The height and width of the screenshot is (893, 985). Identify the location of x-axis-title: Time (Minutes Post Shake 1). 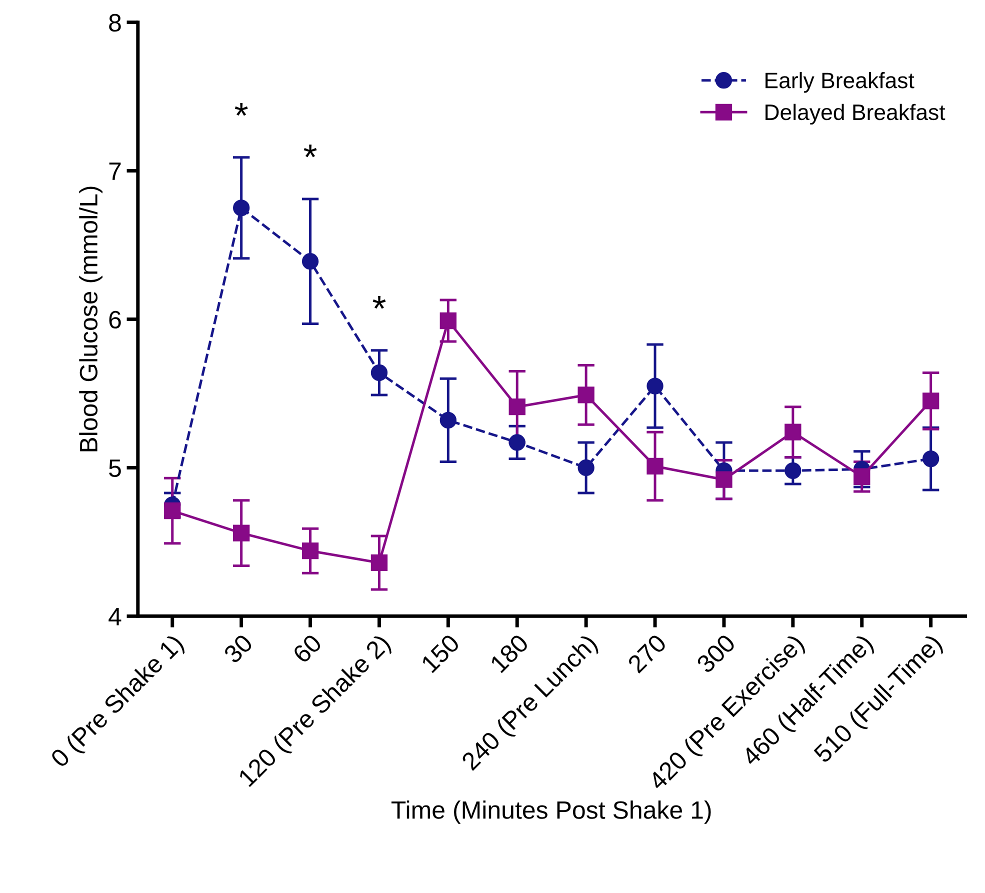
(551, 812).